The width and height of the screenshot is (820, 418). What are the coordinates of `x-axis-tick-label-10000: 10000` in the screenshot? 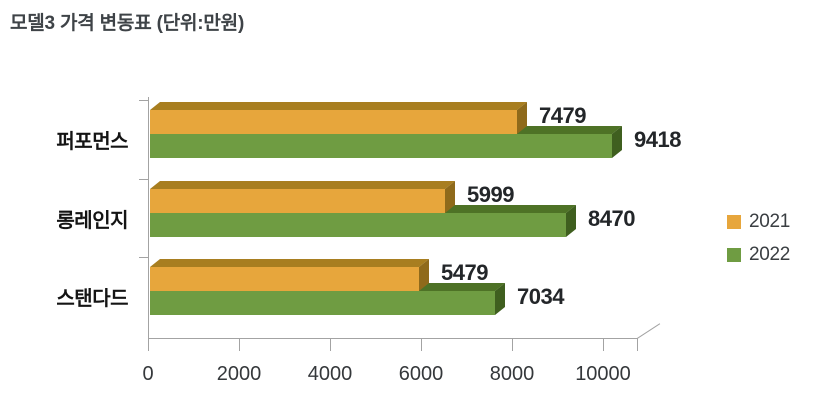 It's located at (603, 374).